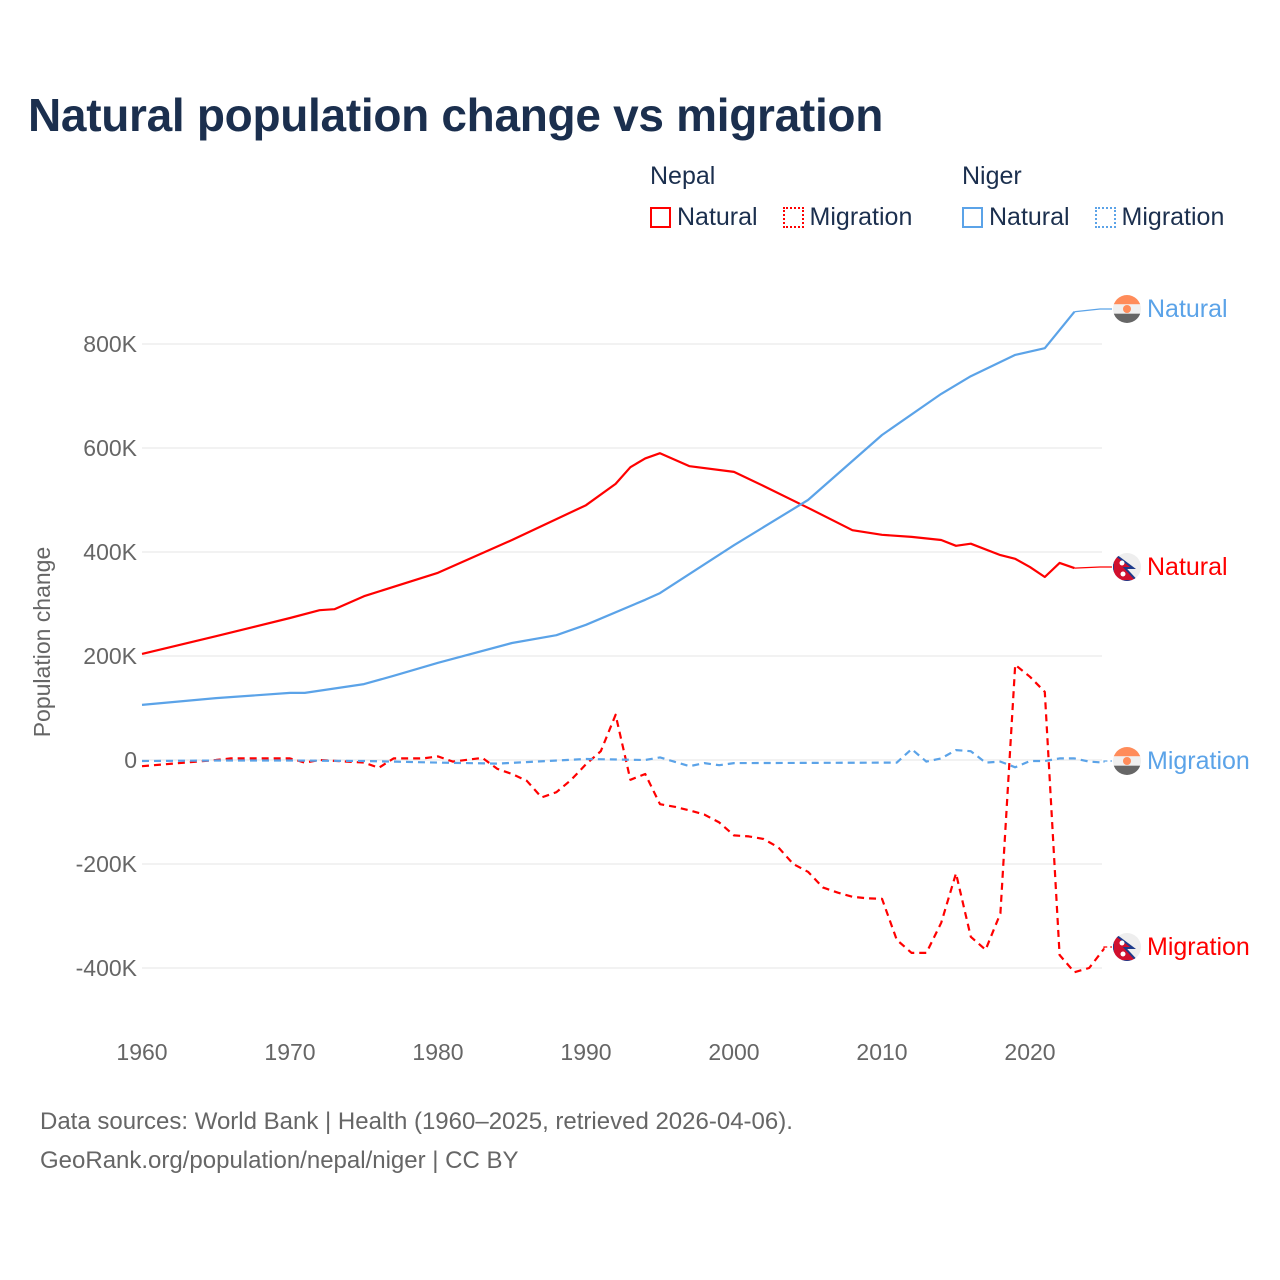 Image resolution: width=1280 pixels, height=1280 pixels. Describe the element at coordinates (1093, 198) in the screenshot. I see `legend-group-niger: Niger Natural Migration` at that location.